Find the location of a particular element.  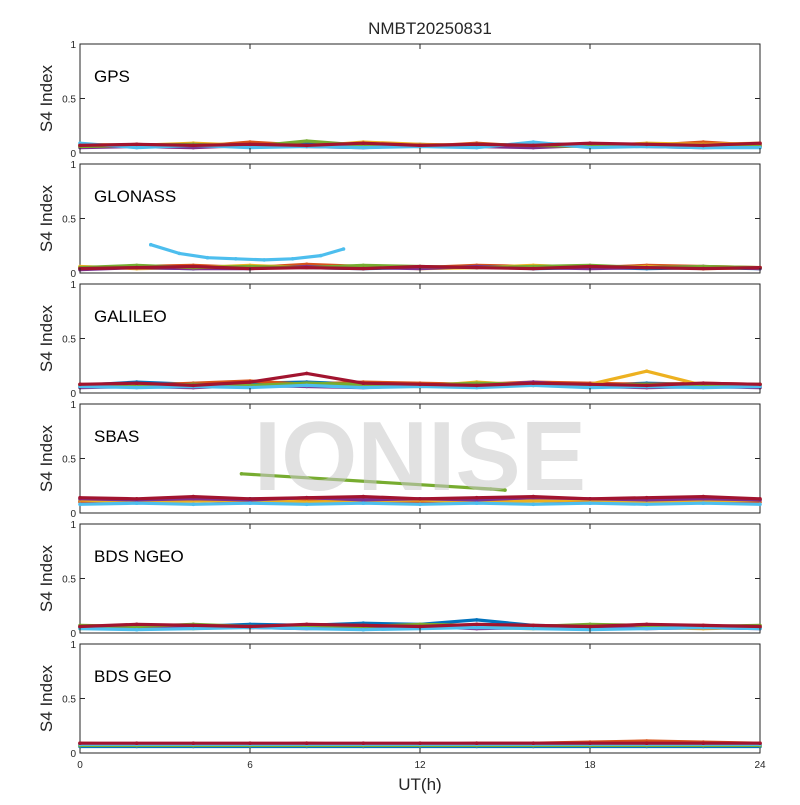

x-tick-label: 18 is located at coordinates (590, 765).